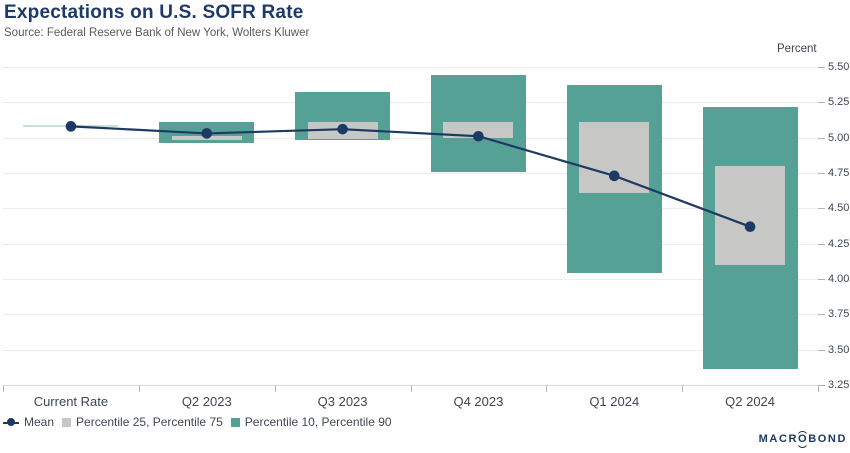  What do you see at coordinates (149, 422) in the screenshot?
I see `legend-label: Percentile 25, Percentile 75` at bounding box center [149, 422].